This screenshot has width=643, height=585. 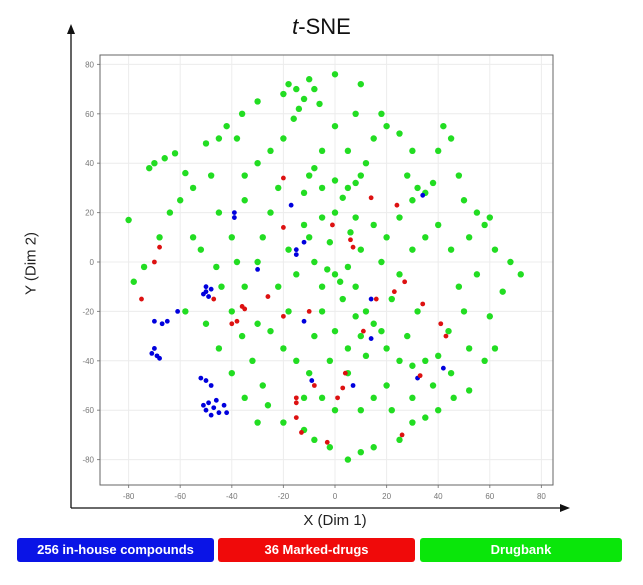 I want to click on y-tick-label: -20, so click(x=88, y=311).